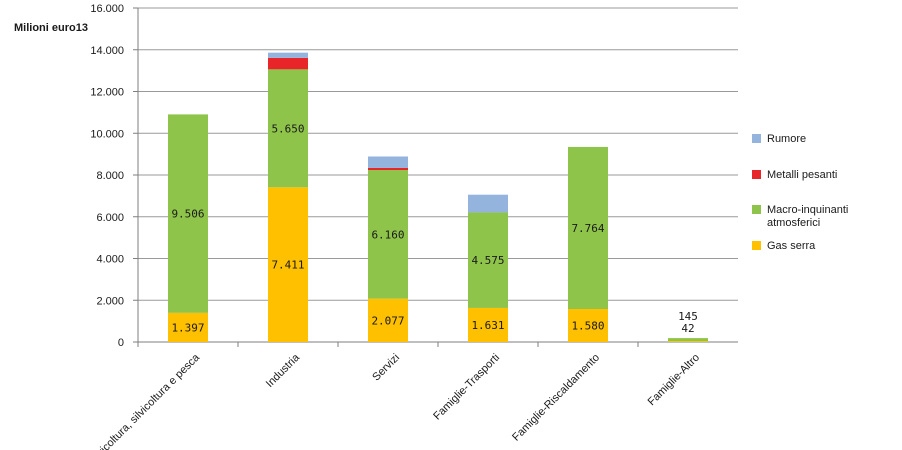 Image resolution: width=902 pixels, height=450 pixels. What do you see at coordinates (687, 328) in the screenshot?
I see `data-label: 42` at bounding box center [687, 328].